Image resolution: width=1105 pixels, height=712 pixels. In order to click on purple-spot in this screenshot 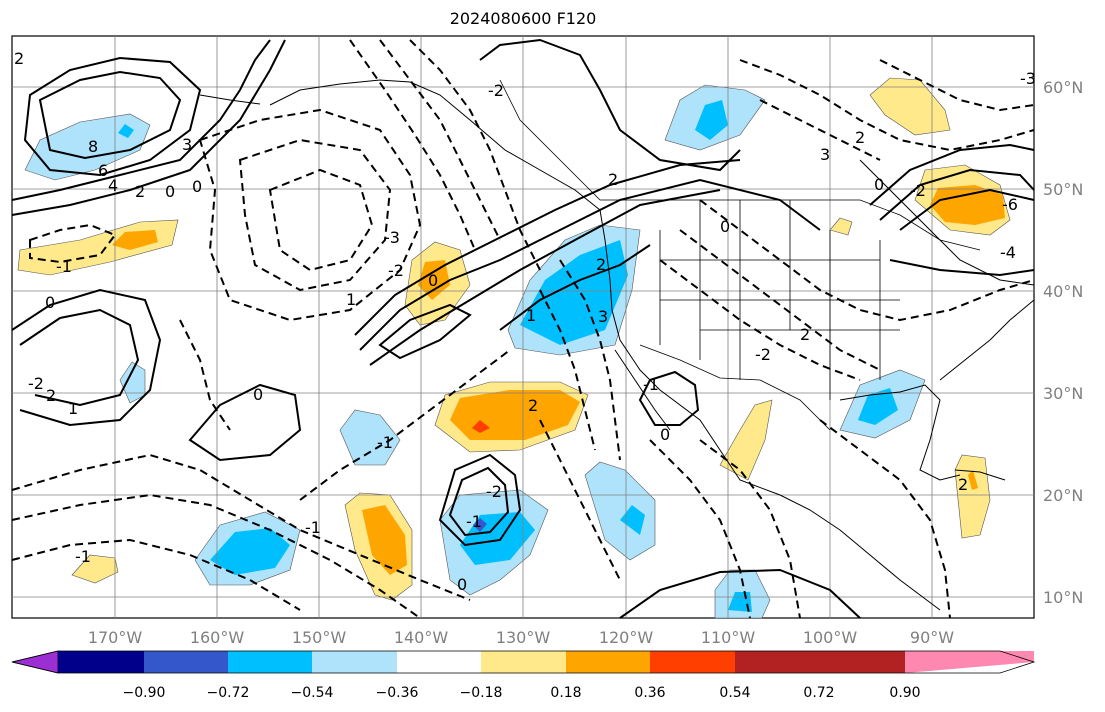, I will do `click(480, 525)`.